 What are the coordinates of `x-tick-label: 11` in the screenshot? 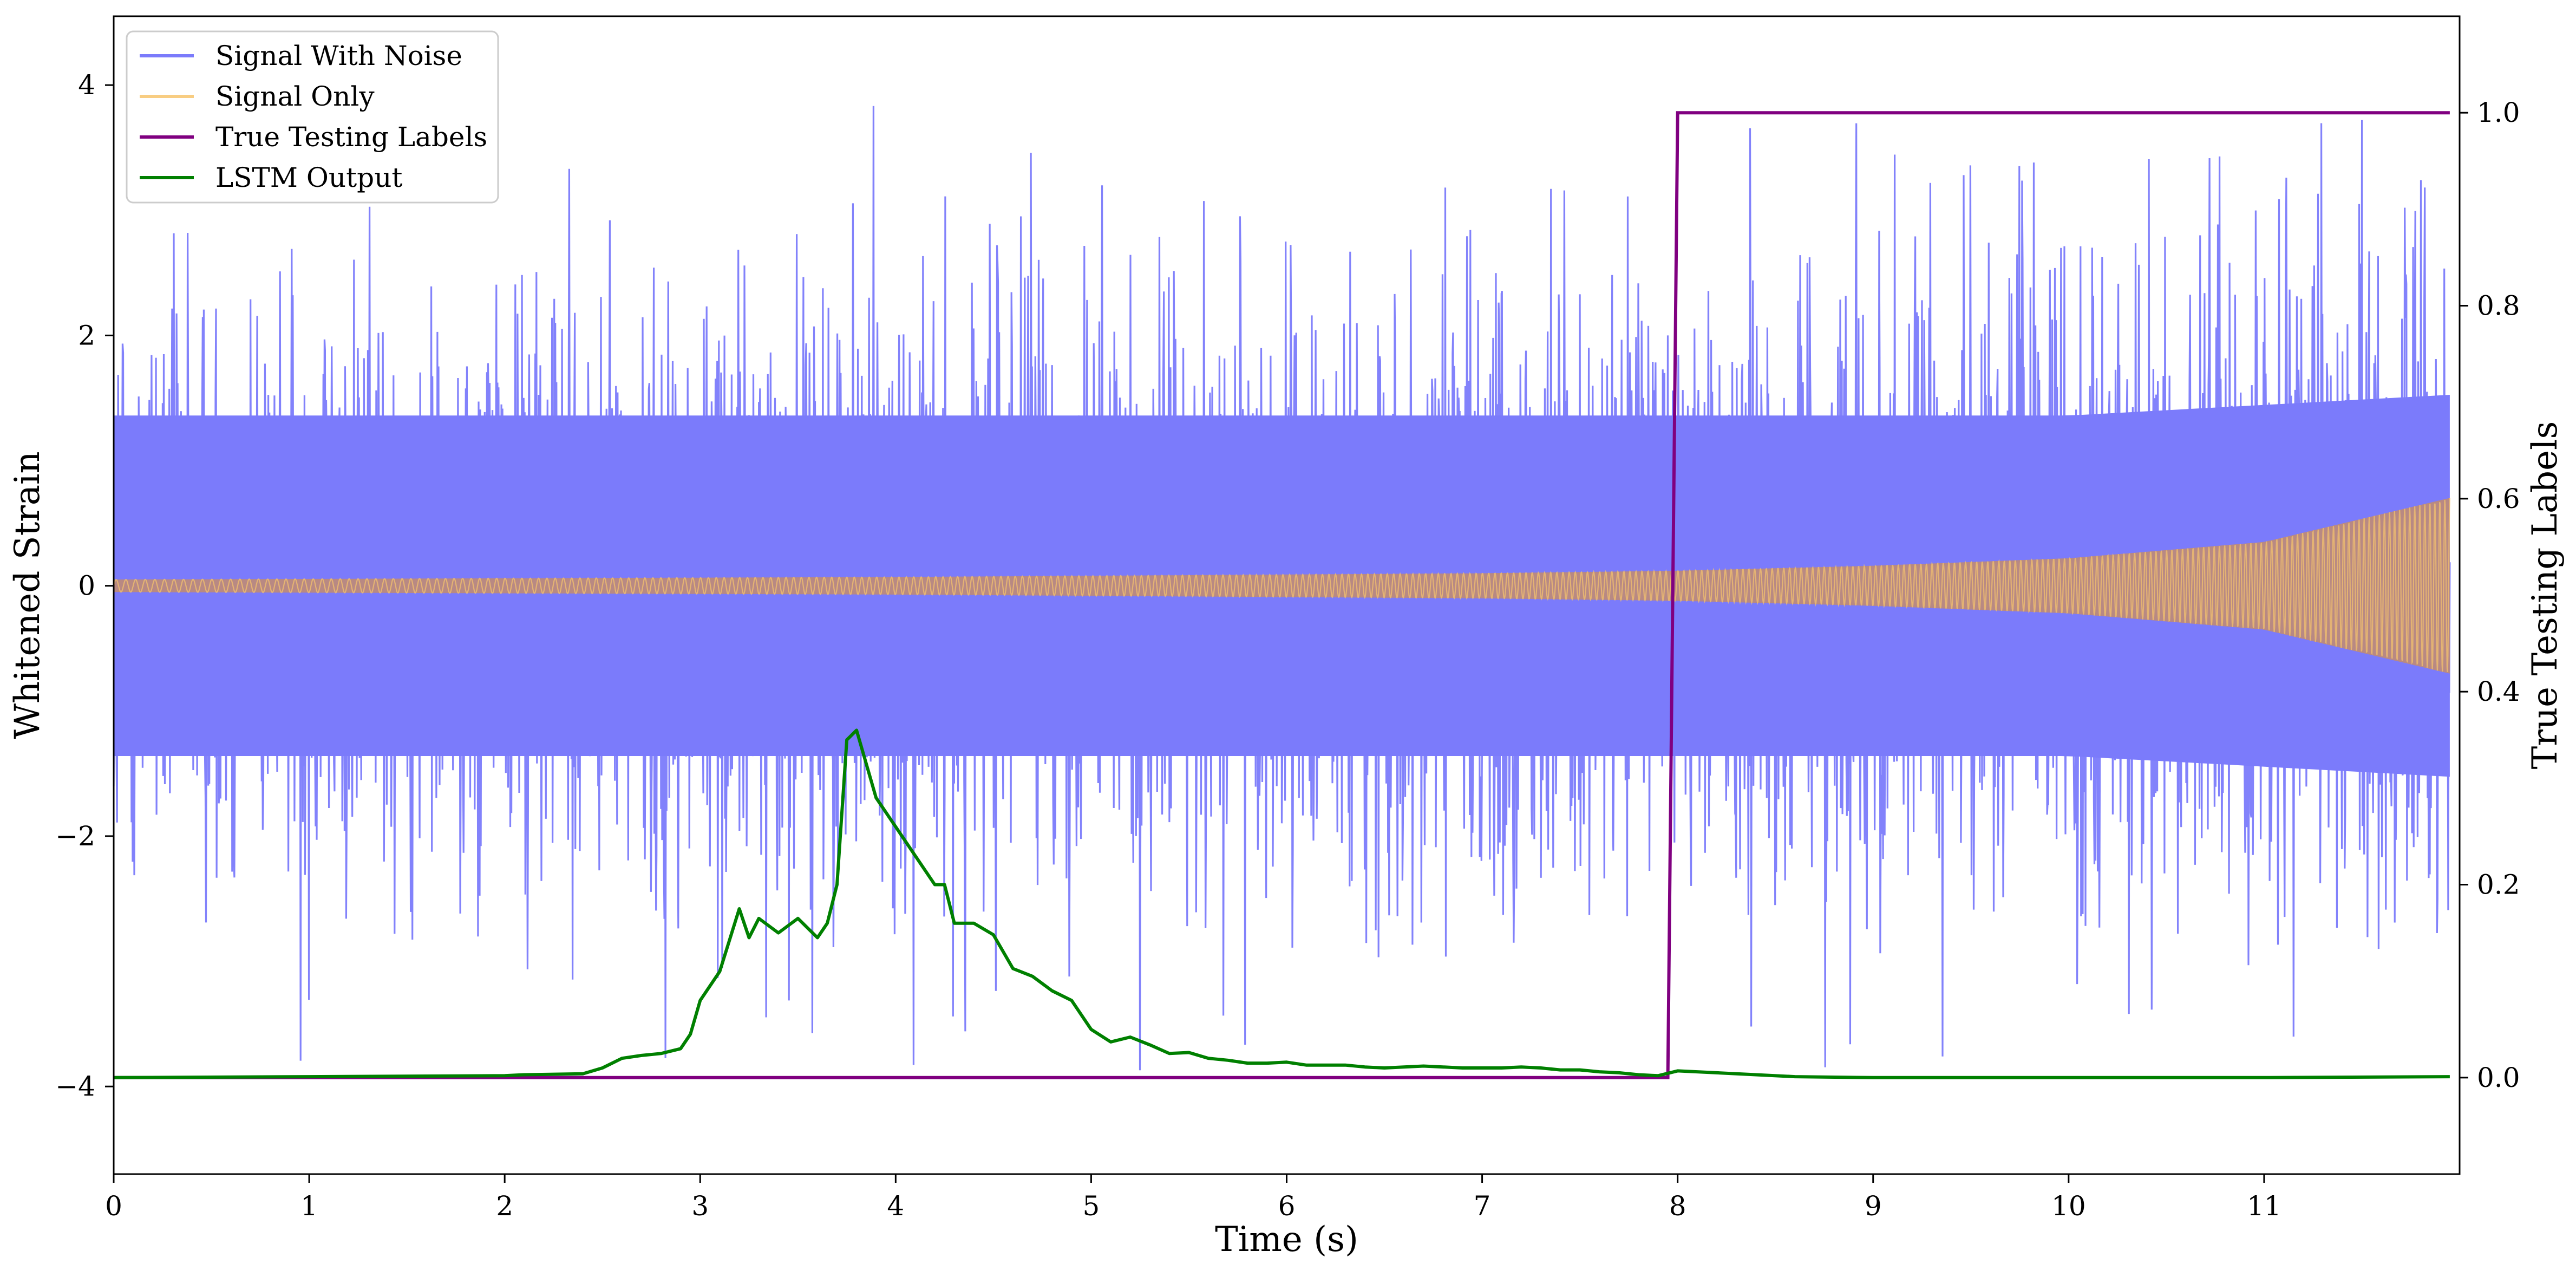 It's located at (2264, 1206).